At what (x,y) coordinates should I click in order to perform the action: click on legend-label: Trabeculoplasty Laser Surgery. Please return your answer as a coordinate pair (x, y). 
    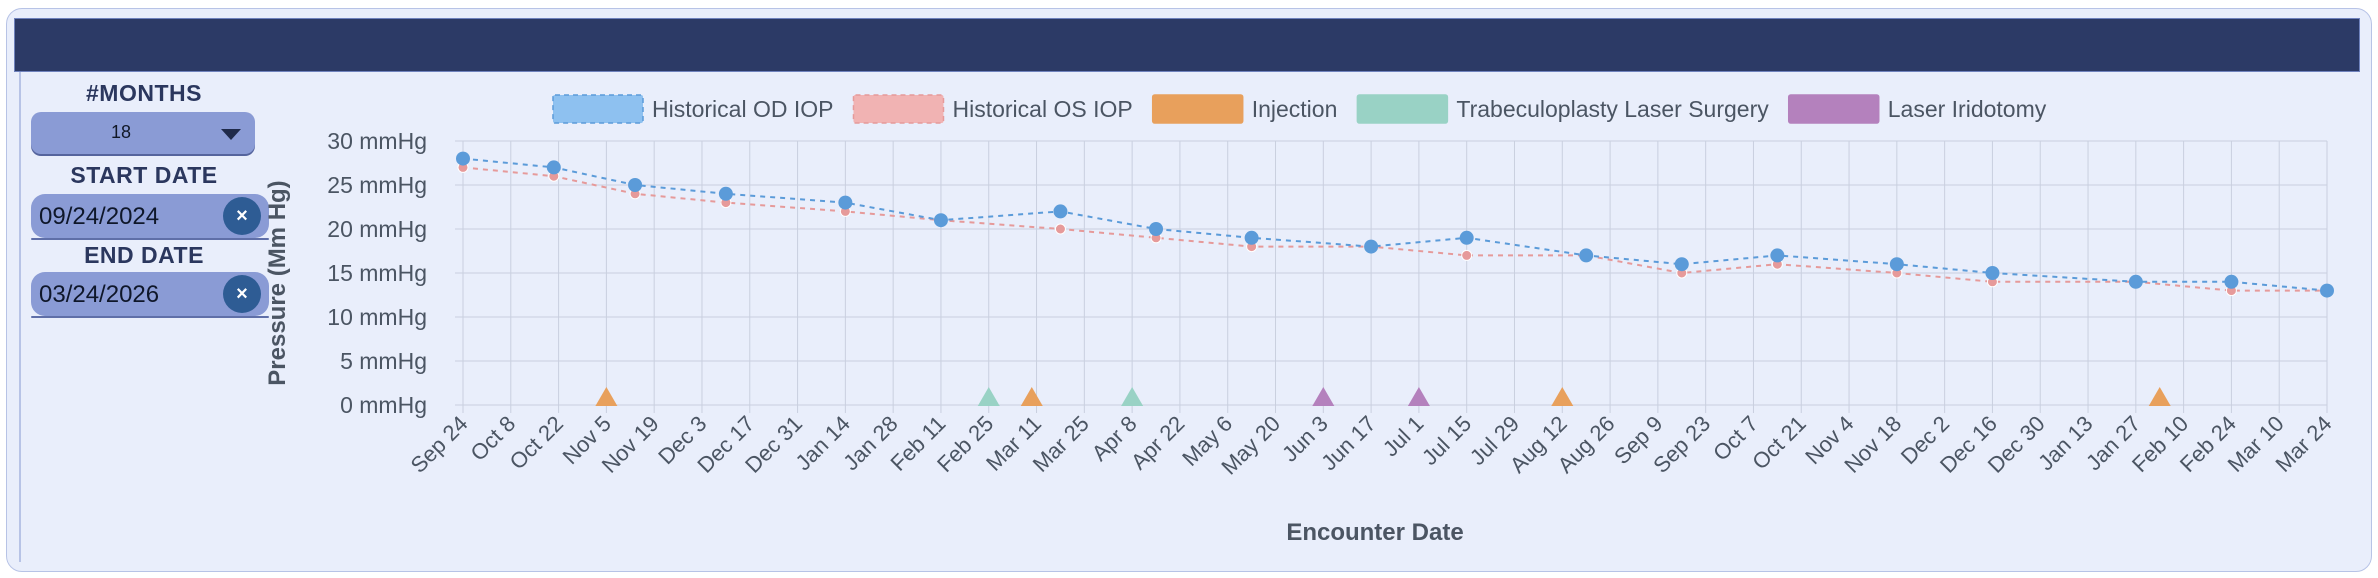
    Looking at the image, I should click on (1612, 109).